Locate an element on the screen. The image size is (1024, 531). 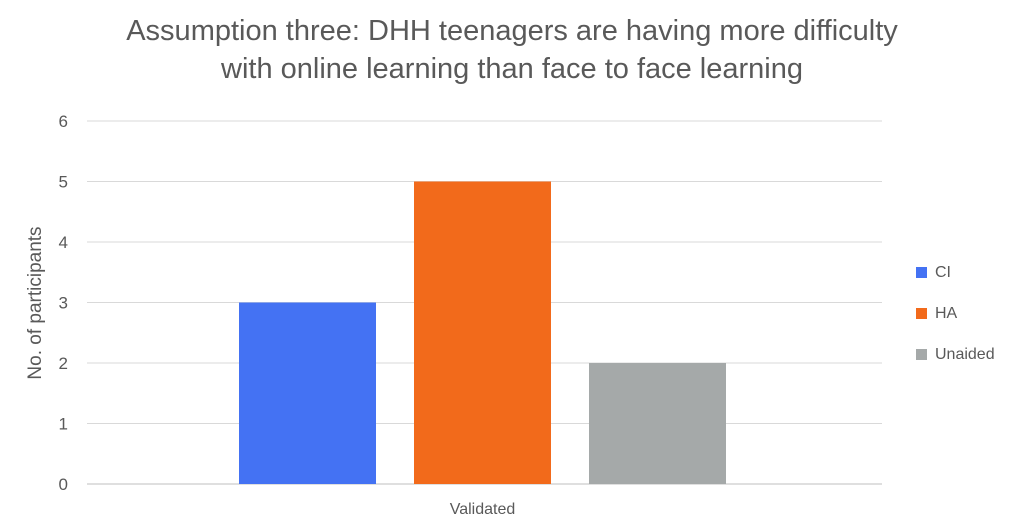
legend-item-ha: HA is located at coordinates (955, 313).